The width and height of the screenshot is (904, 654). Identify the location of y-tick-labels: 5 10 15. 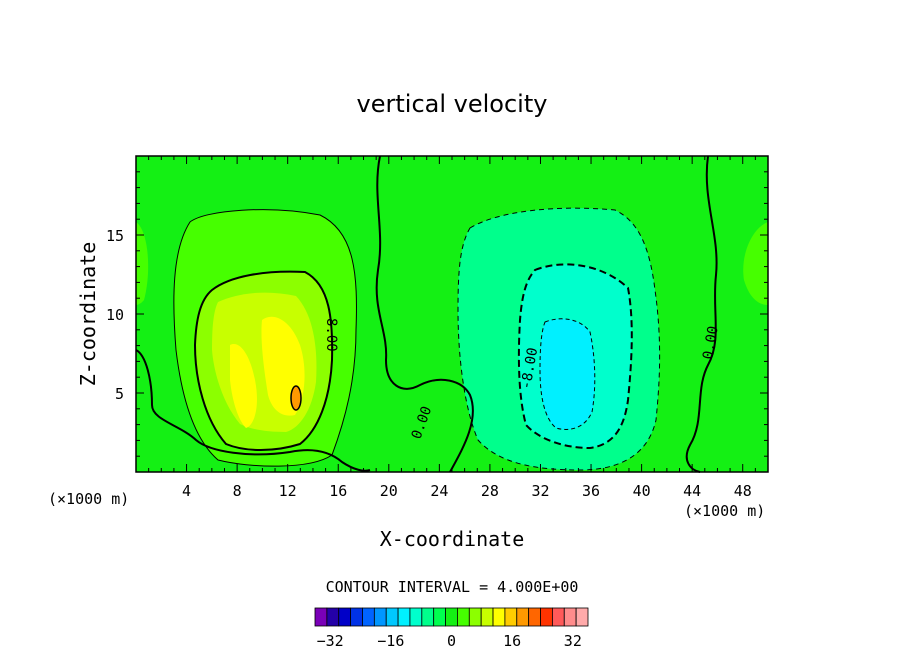
(115, 315).